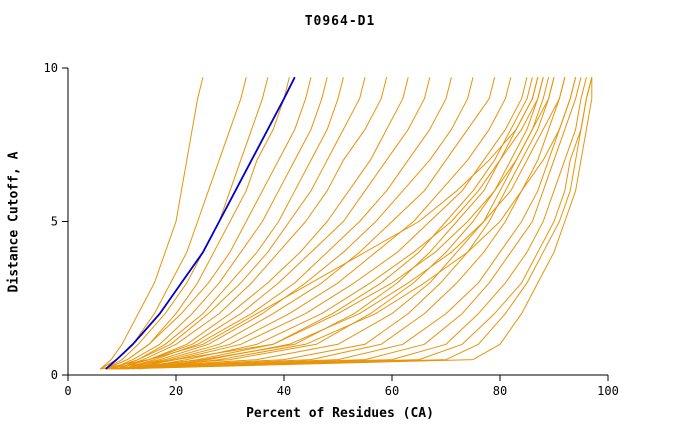  I want to click on x-tick-label: 100, so click(608, 391).